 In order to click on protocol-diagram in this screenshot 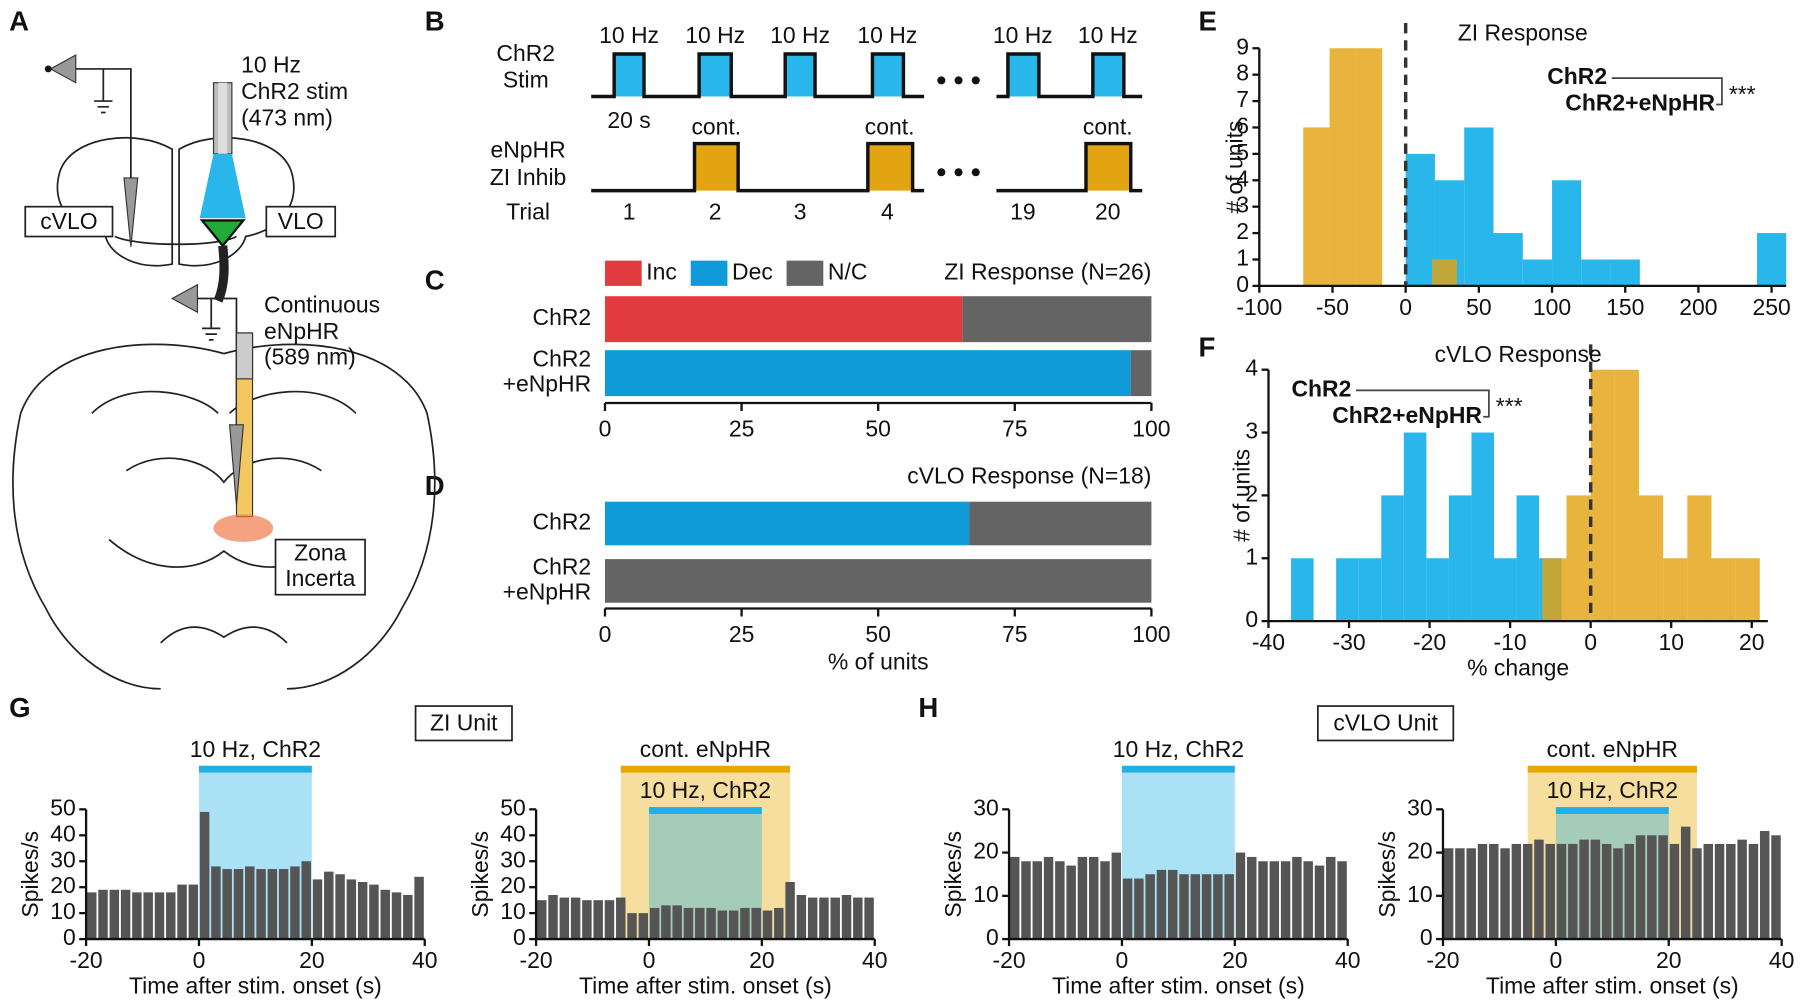, I will do `click(867, 122)`.